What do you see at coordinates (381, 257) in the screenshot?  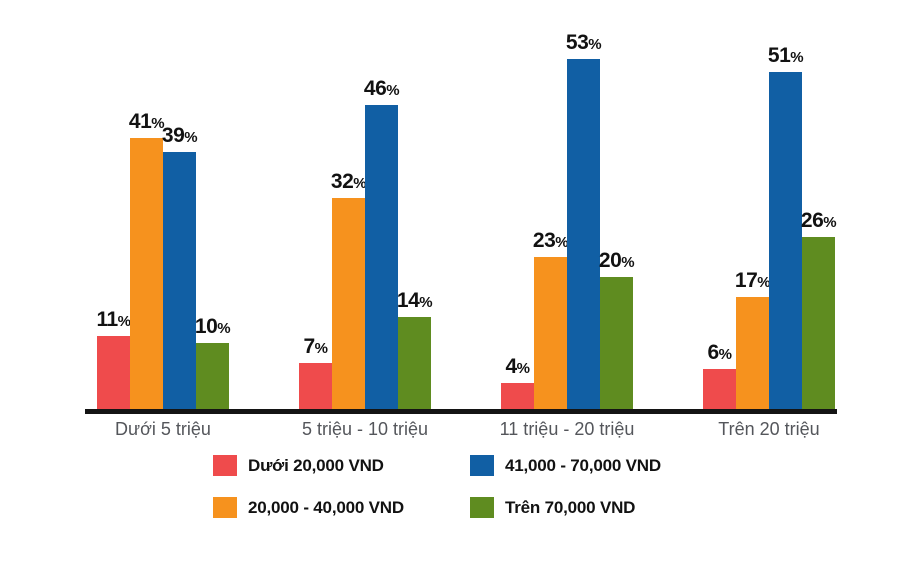 I see `bar-s2-c1` at bounding box center [381, 257].